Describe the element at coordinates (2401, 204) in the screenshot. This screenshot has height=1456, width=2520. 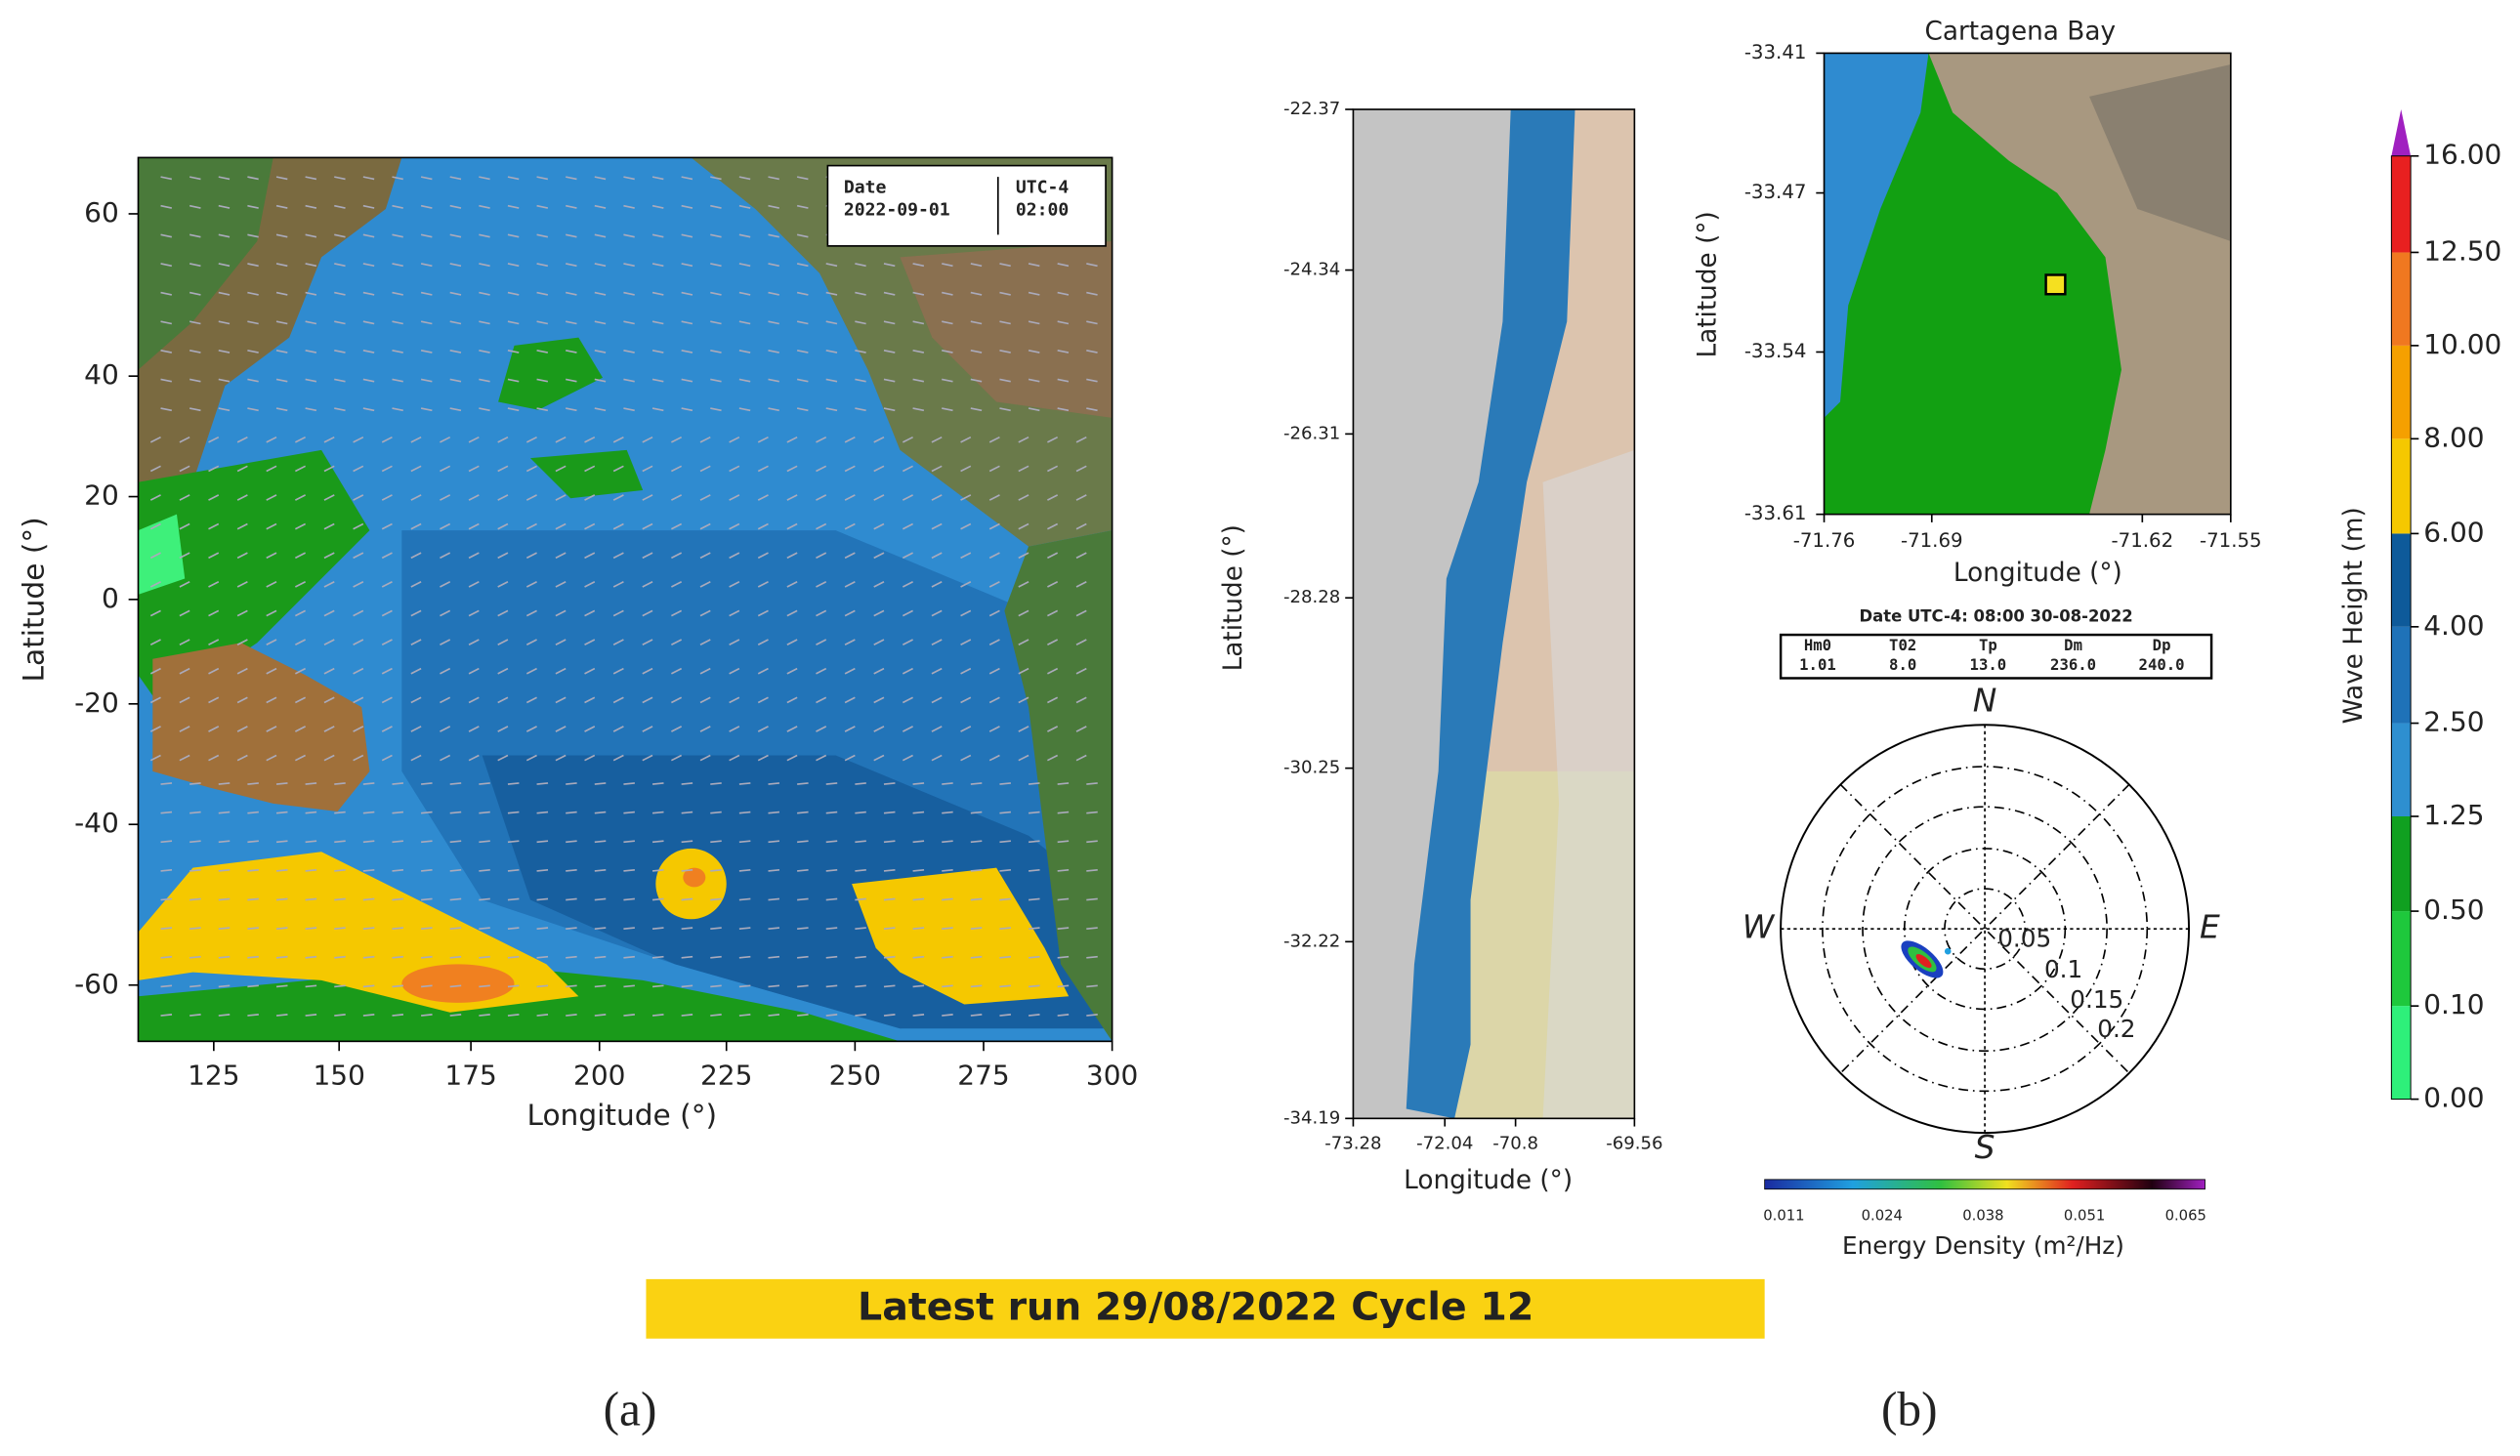
I see `colorbar-segment` at that location.